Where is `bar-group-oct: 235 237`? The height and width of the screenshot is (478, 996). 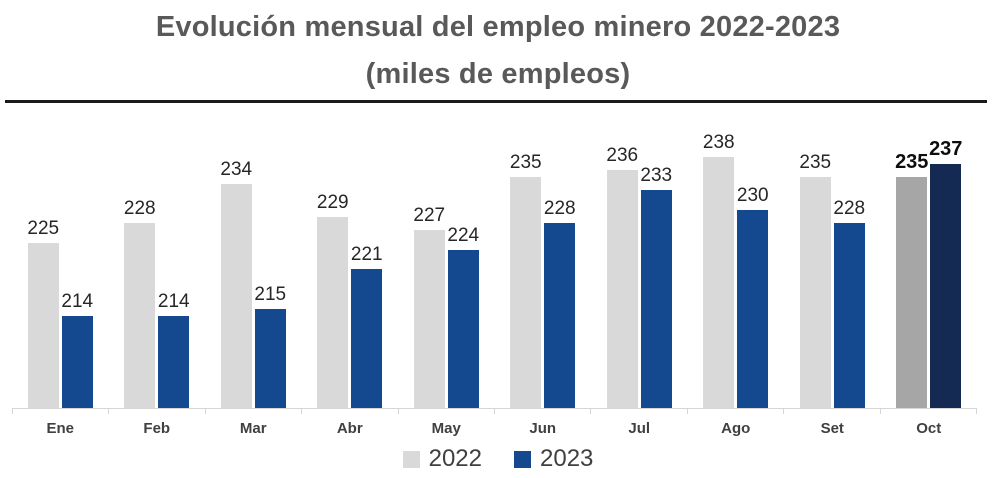 bar-group-oct: 235 237 is located at coordinates (929, 262).